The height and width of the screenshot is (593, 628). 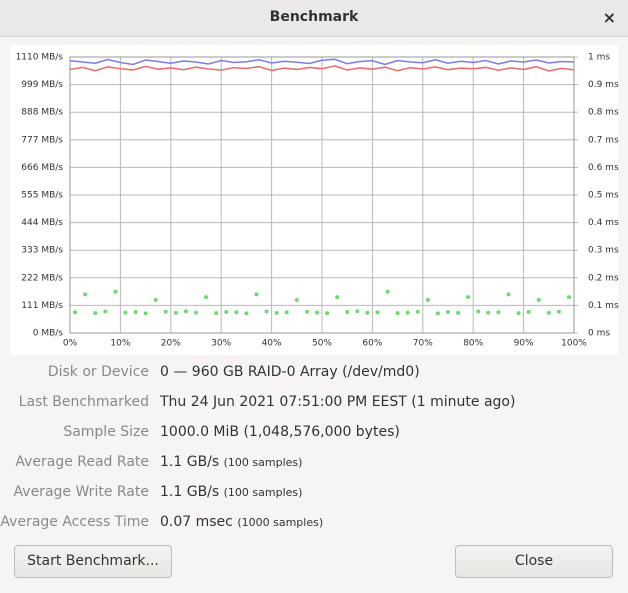 What do you see at coordinates (599, 58) in the screenshot?
I see `y2-tick-label: 1 ms` at bounding box center [599, 58].